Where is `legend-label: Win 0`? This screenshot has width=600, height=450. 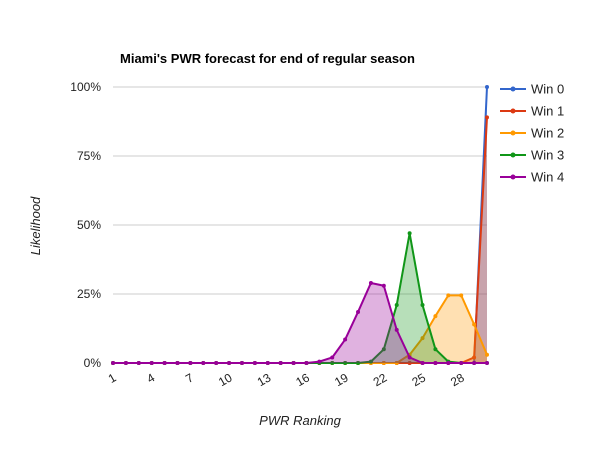 legend-label: Win 0 is located at coordinates (547, 89).